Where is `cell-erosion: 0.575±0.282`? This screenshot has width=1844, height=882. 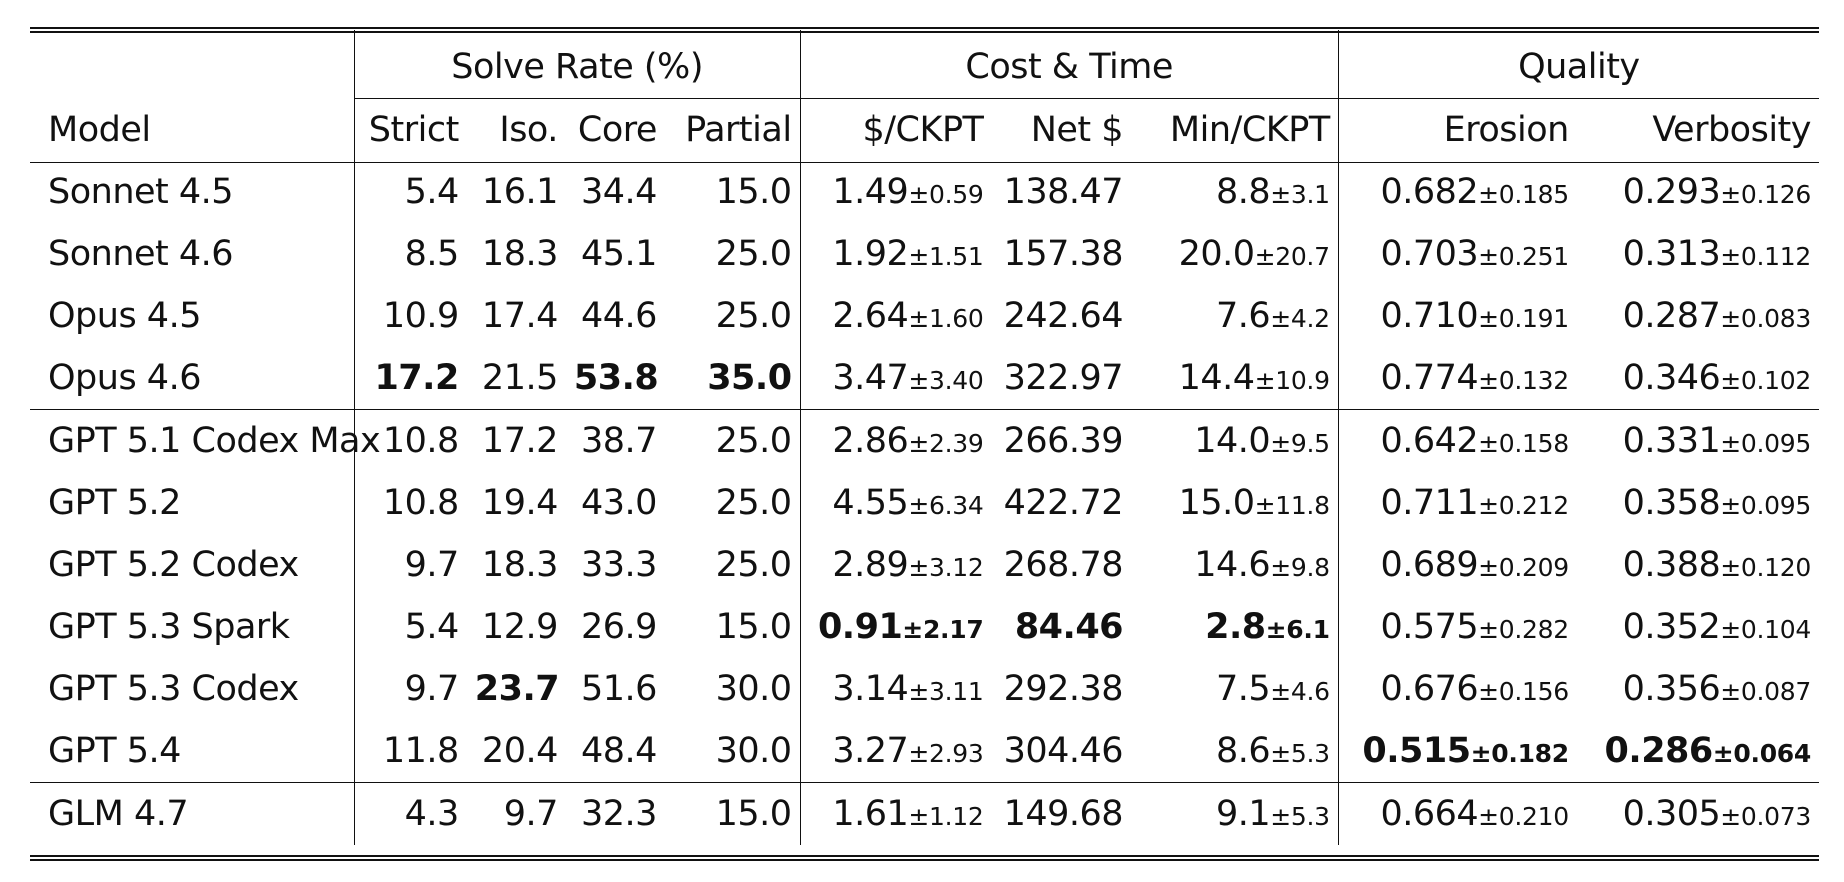 cell-erosion: 0.575±0.282 is located at coordinates (1457, 627).